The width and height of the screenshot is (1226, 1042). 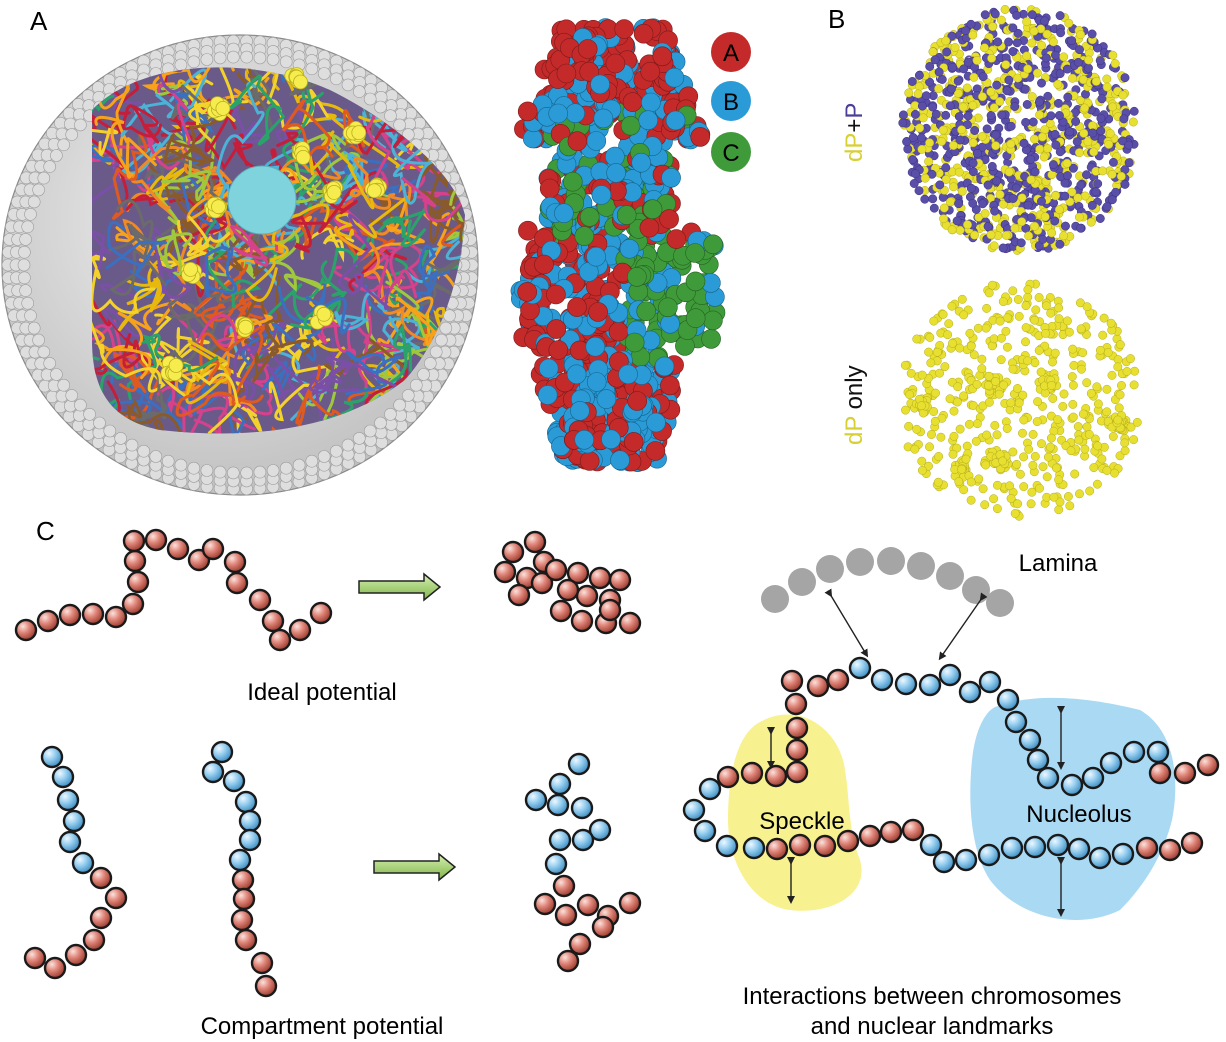 What do you see at coordinates (1123, 854) in the screenshot?
I see `b-bead` at bounding box center [1123, 854].